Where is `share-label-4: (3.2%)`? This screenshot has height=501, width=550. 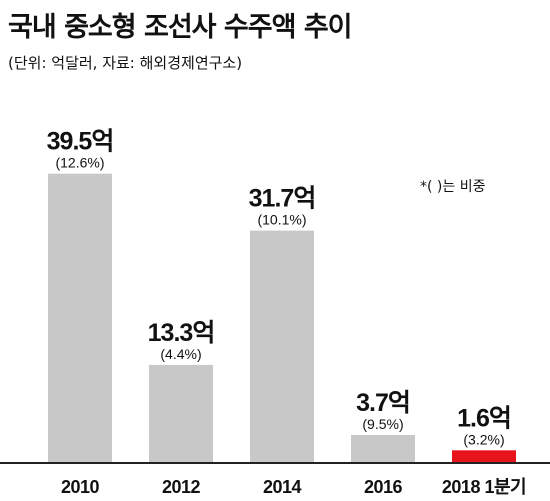
share-label-4: (3.2%) is located at coordinates (483, 439).